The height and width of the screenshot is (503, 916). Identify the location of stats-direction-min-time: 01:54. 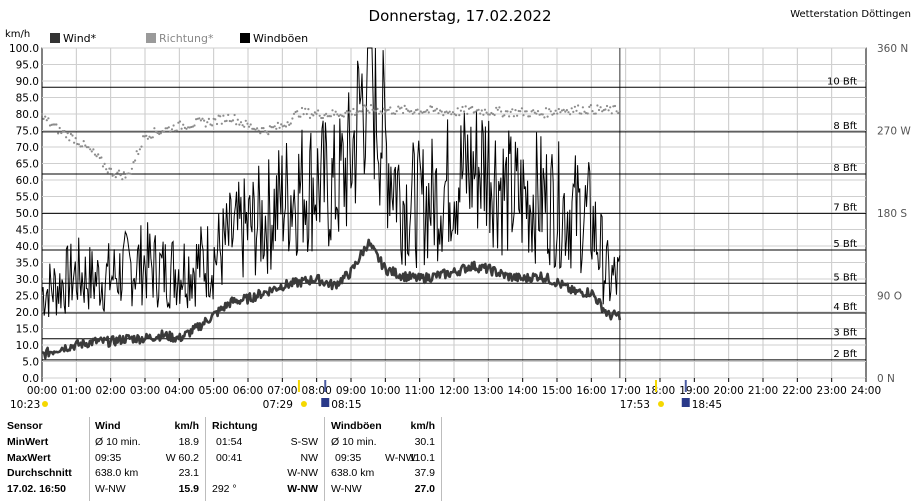
(229, 442).